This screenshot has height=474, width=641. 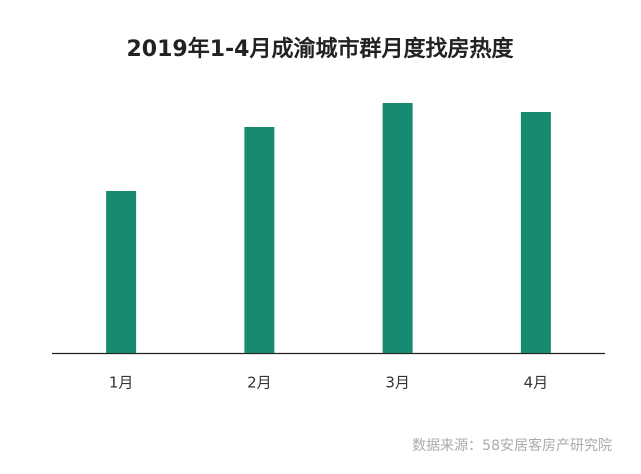 I want to click on chart-title: 2019年1-4月成渝城市群月度找房热度, so click(x=321, y=49).